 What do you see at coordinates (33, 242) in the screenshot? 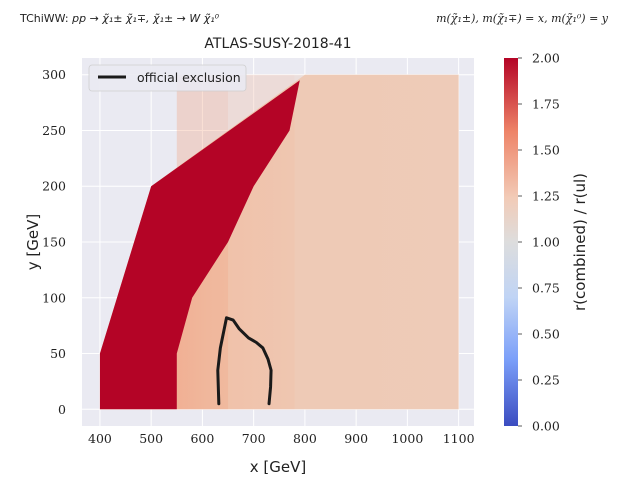
I see `y-axis-label: y [GeV]` at bounding box center [33, 242].